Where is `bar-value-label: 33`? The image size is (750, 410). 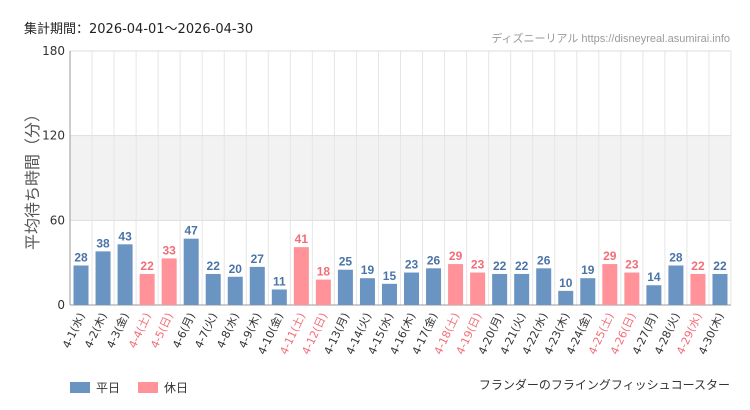
bar-value-label: 33 is located at coordinates (169, 250).